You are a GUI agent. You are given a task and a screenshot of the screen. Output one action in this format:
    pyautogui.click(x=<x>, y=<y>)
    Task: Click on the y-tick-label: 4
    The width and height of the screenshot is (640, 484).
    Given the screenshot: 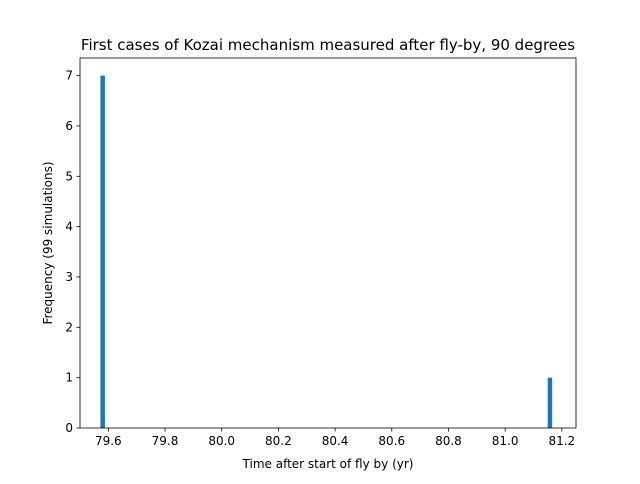 What is the action you would take?
    pyautogui.click(x=69, y=227)
    